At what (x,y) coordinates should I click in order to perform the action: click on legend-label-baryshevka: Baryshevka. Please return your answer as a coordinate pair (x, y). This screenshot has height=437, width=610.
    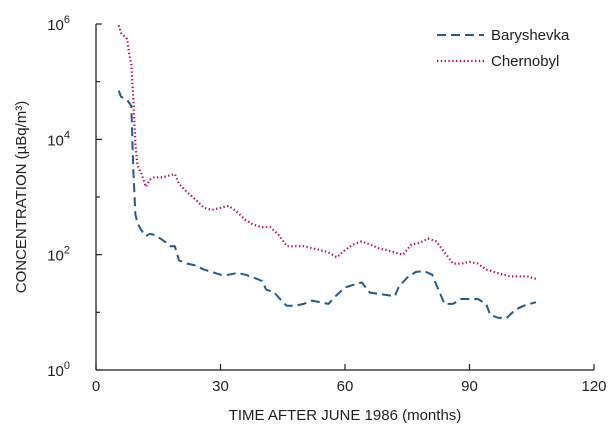
    Looking at the image, I should click on (530, 35).